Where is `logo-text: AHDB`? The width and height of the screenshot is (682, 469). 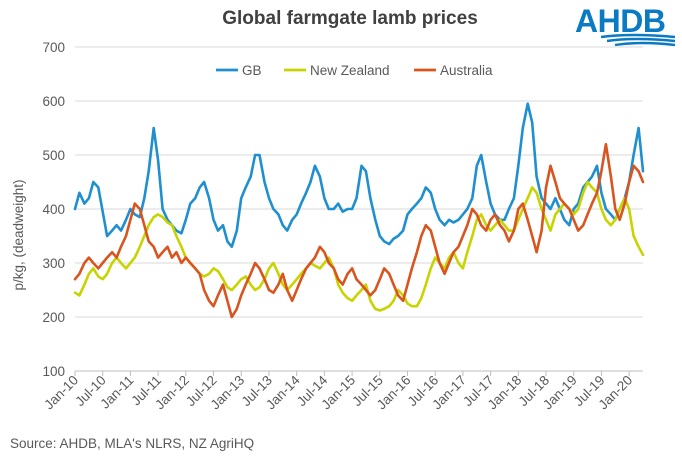
logo-text: AHDB is located at coordinates (620, 21).